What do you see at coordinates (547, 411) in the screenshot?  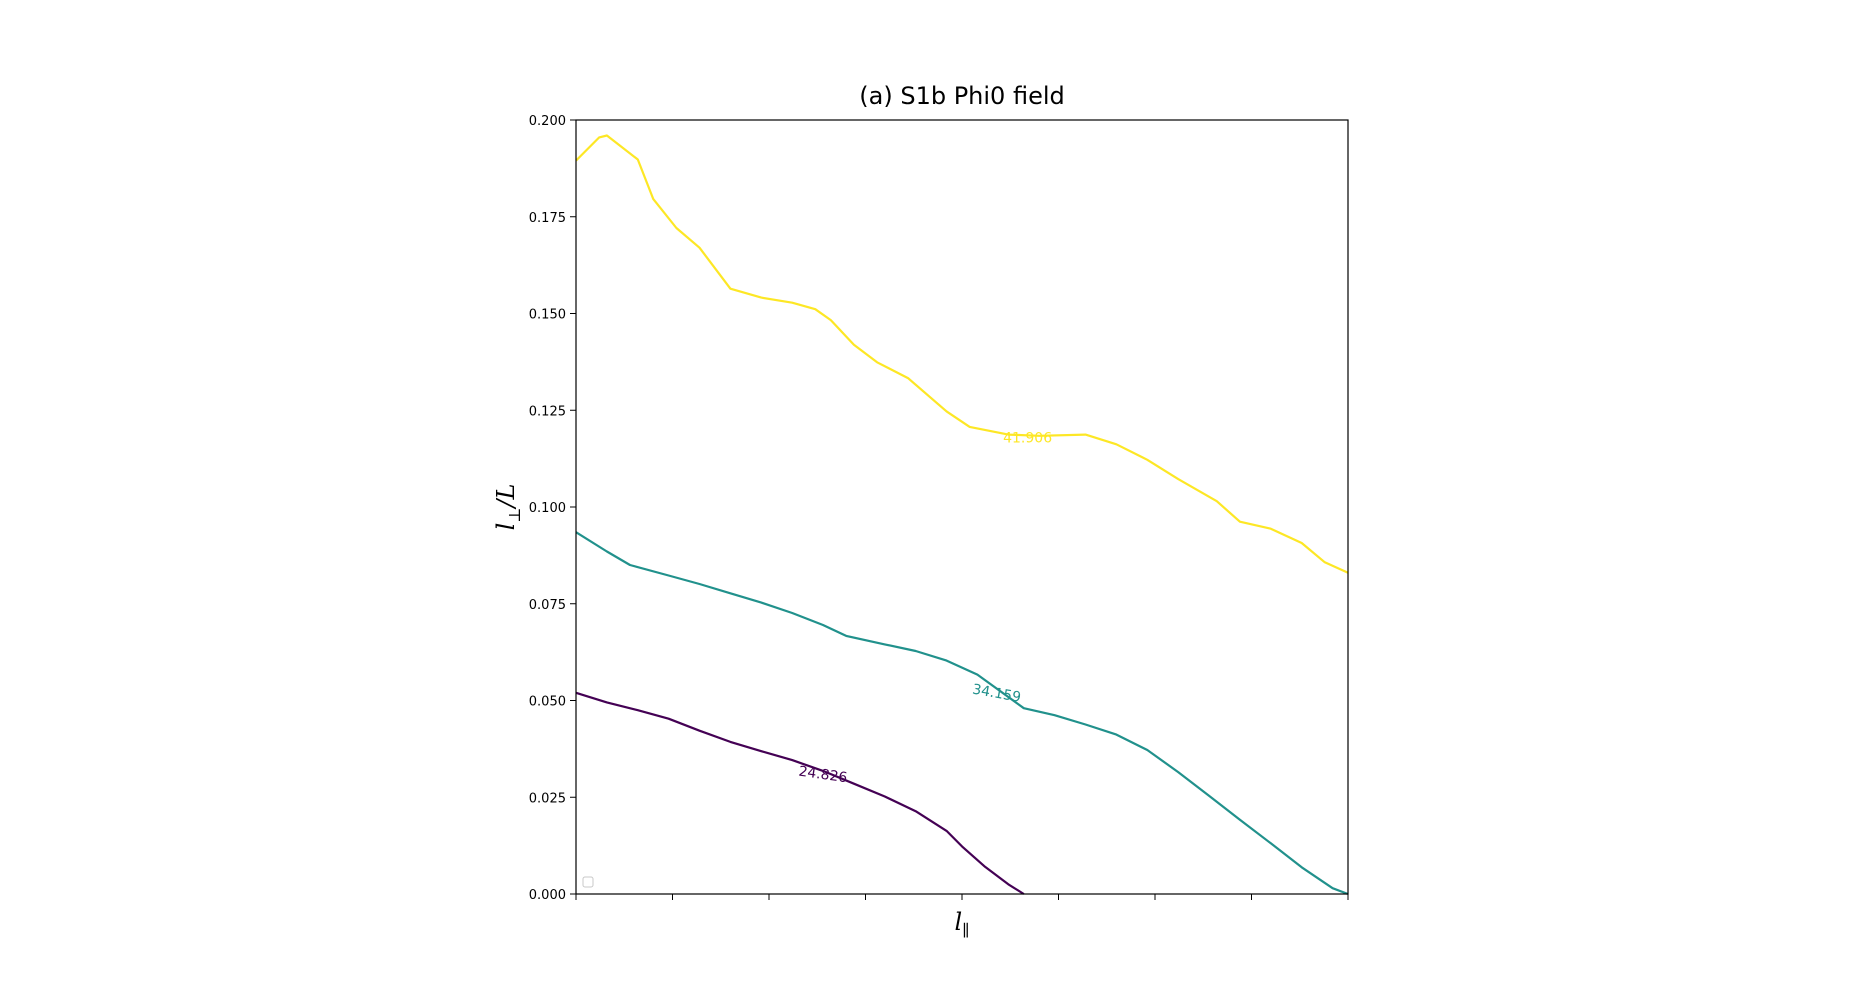 I see `y-tick-label: 0.125` at bounding box center [547, 411].